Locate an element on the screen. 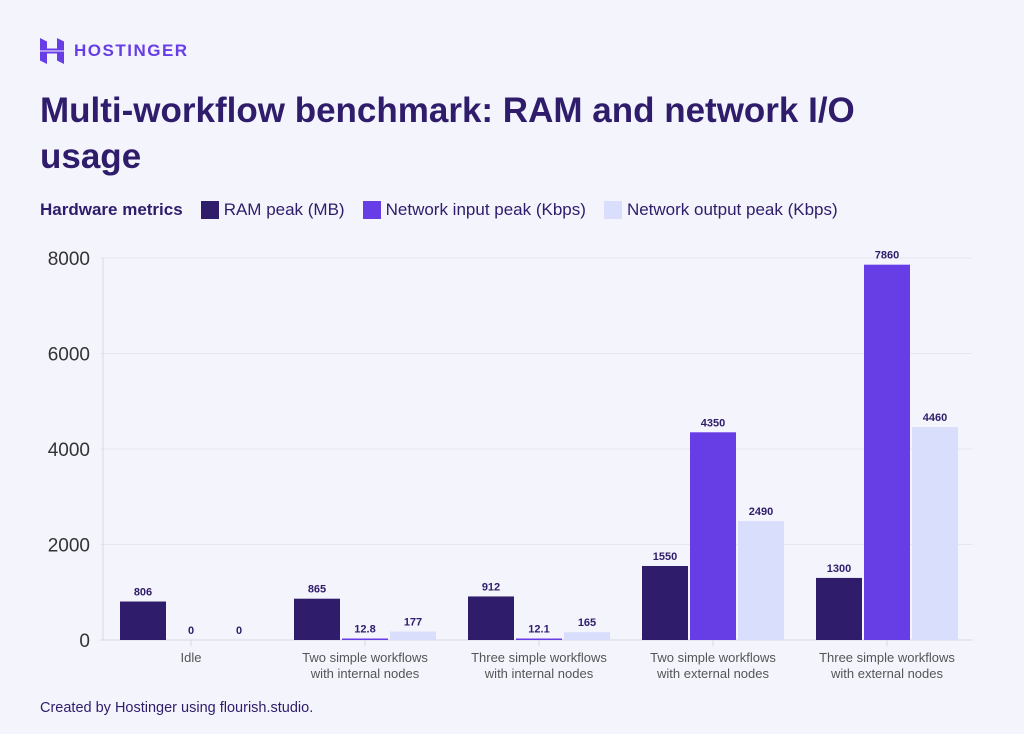  brand-logo: HOSTINGER is located at coordinates (114, 51).